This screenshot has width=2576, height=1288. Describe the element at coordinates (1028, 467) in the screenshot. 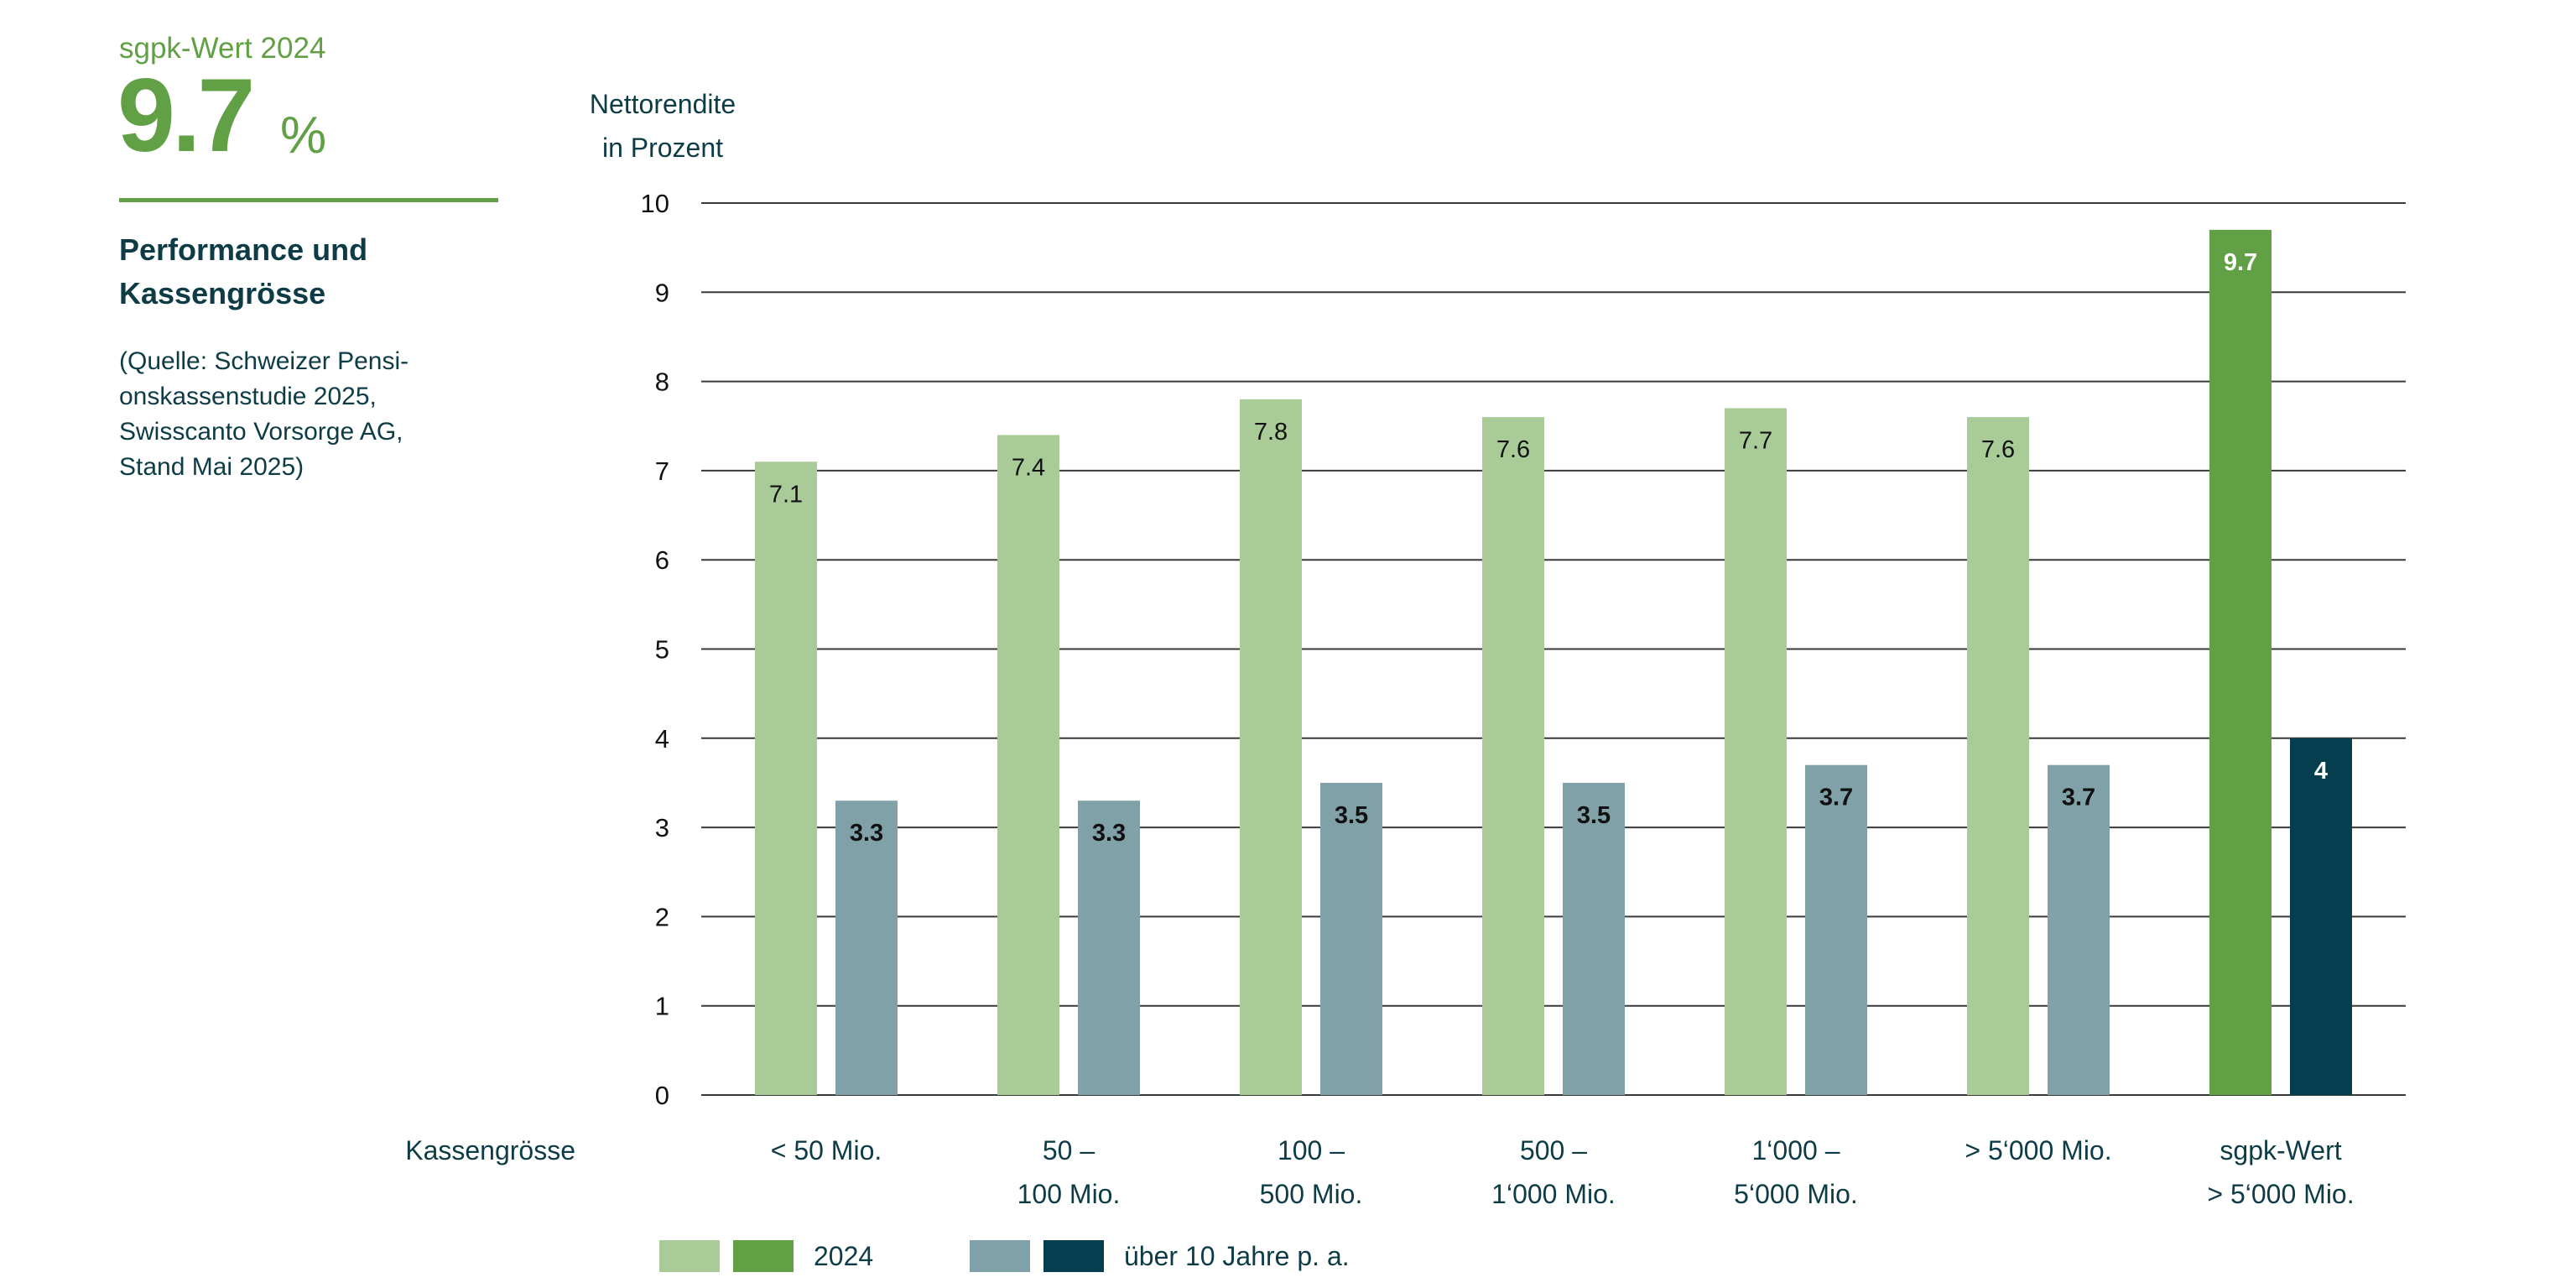

I see `data-label: 7.4` at that location.